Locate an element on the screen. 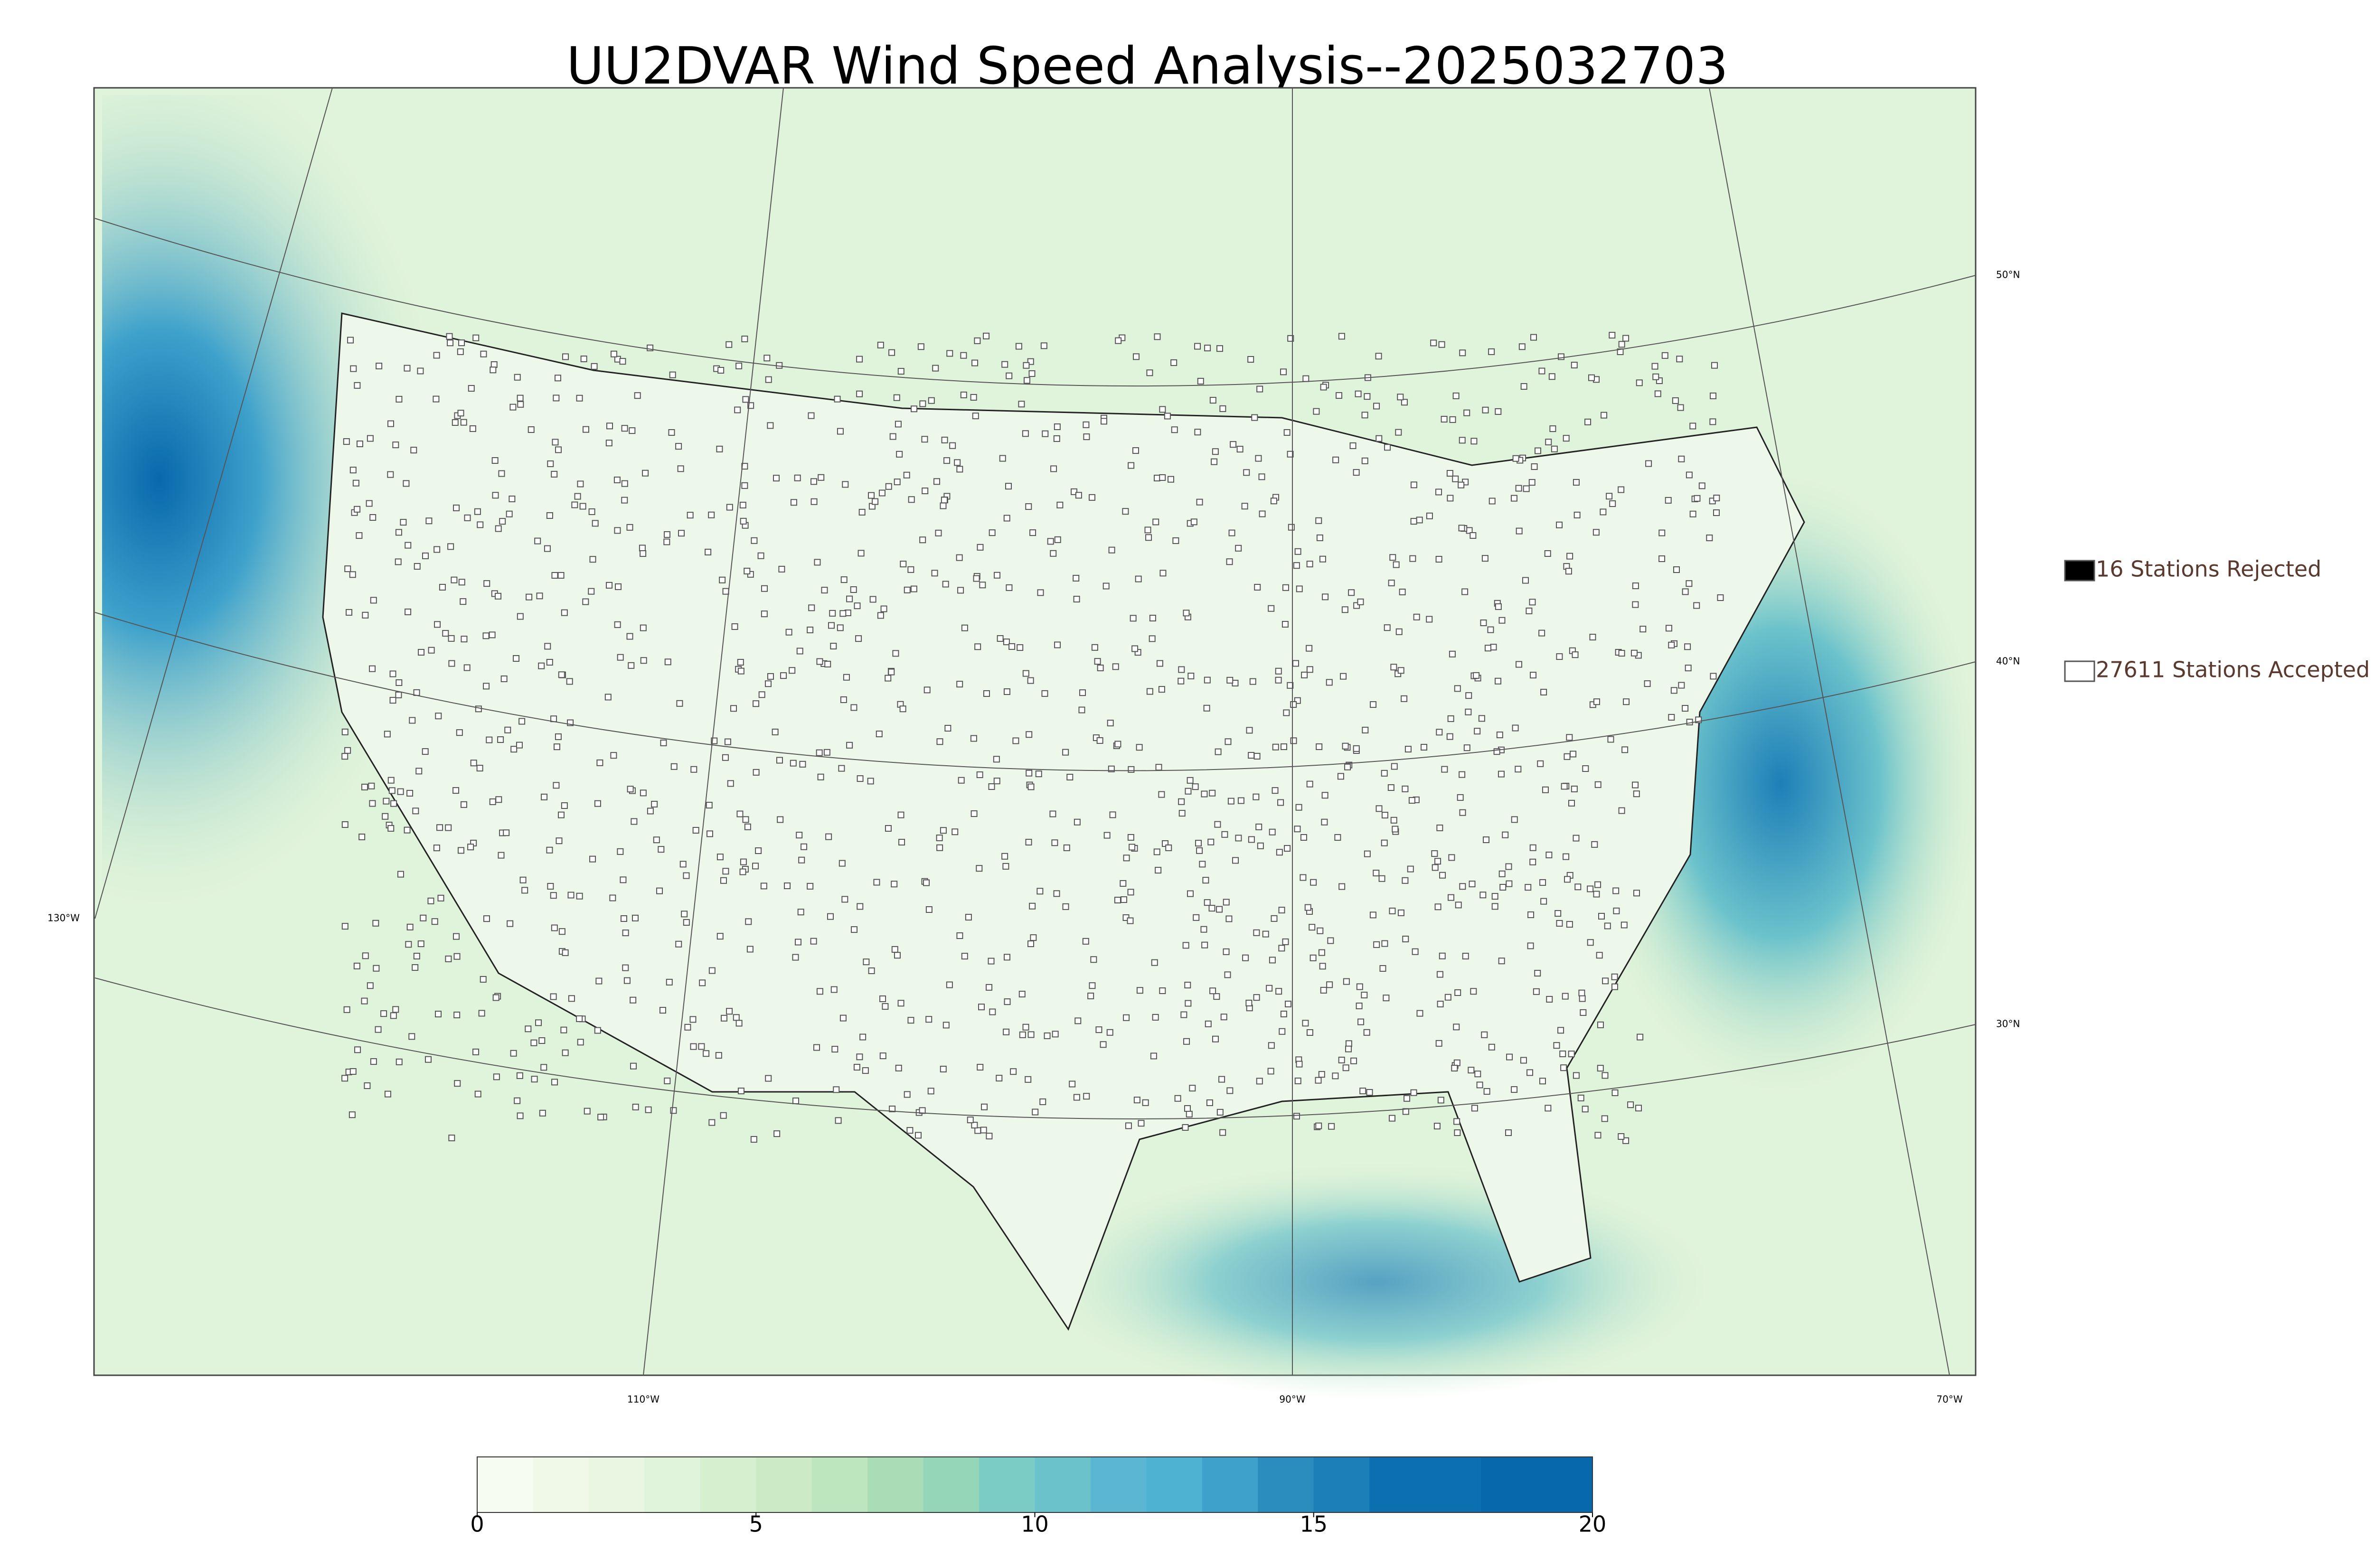  colorbar-tick-label: 10 is located at coordinates (1035, 1525).